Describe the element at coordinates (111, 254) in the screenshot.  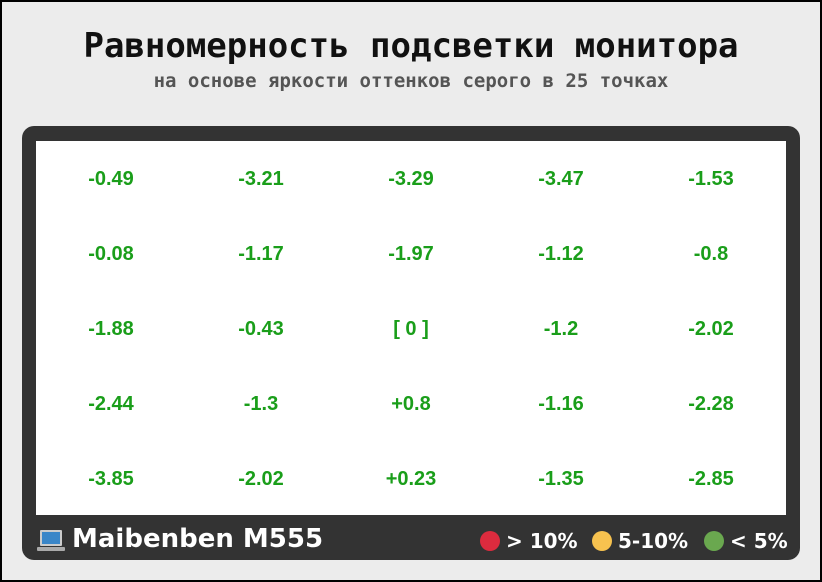
I see `cell-value: -0.08` at that location.